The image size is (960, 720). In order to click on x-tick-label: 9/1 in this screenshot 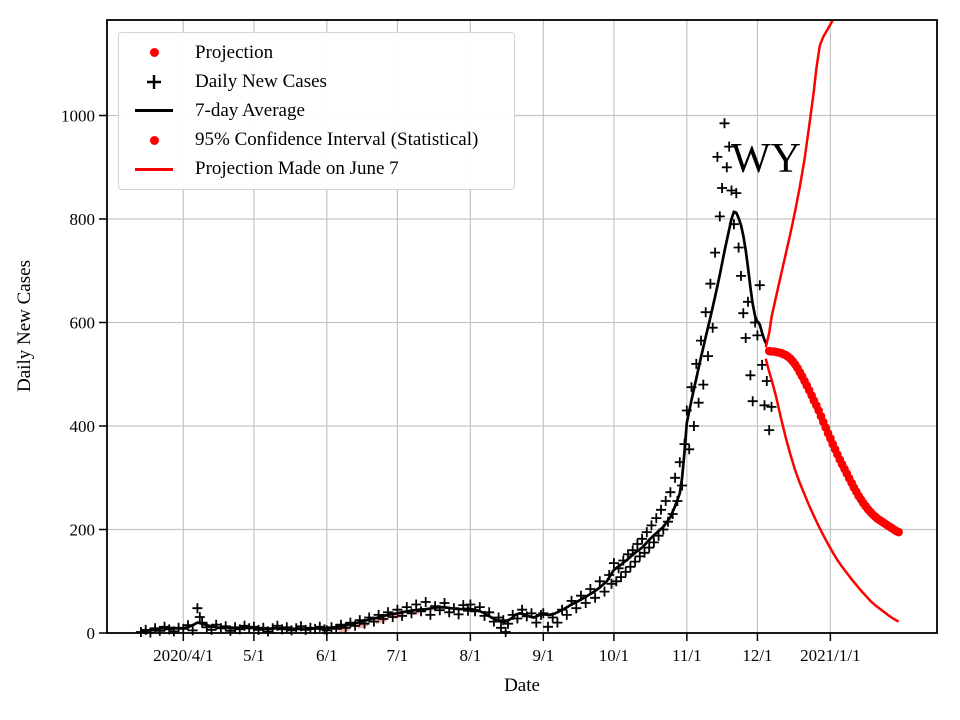, I will do `click(543, 655)`.